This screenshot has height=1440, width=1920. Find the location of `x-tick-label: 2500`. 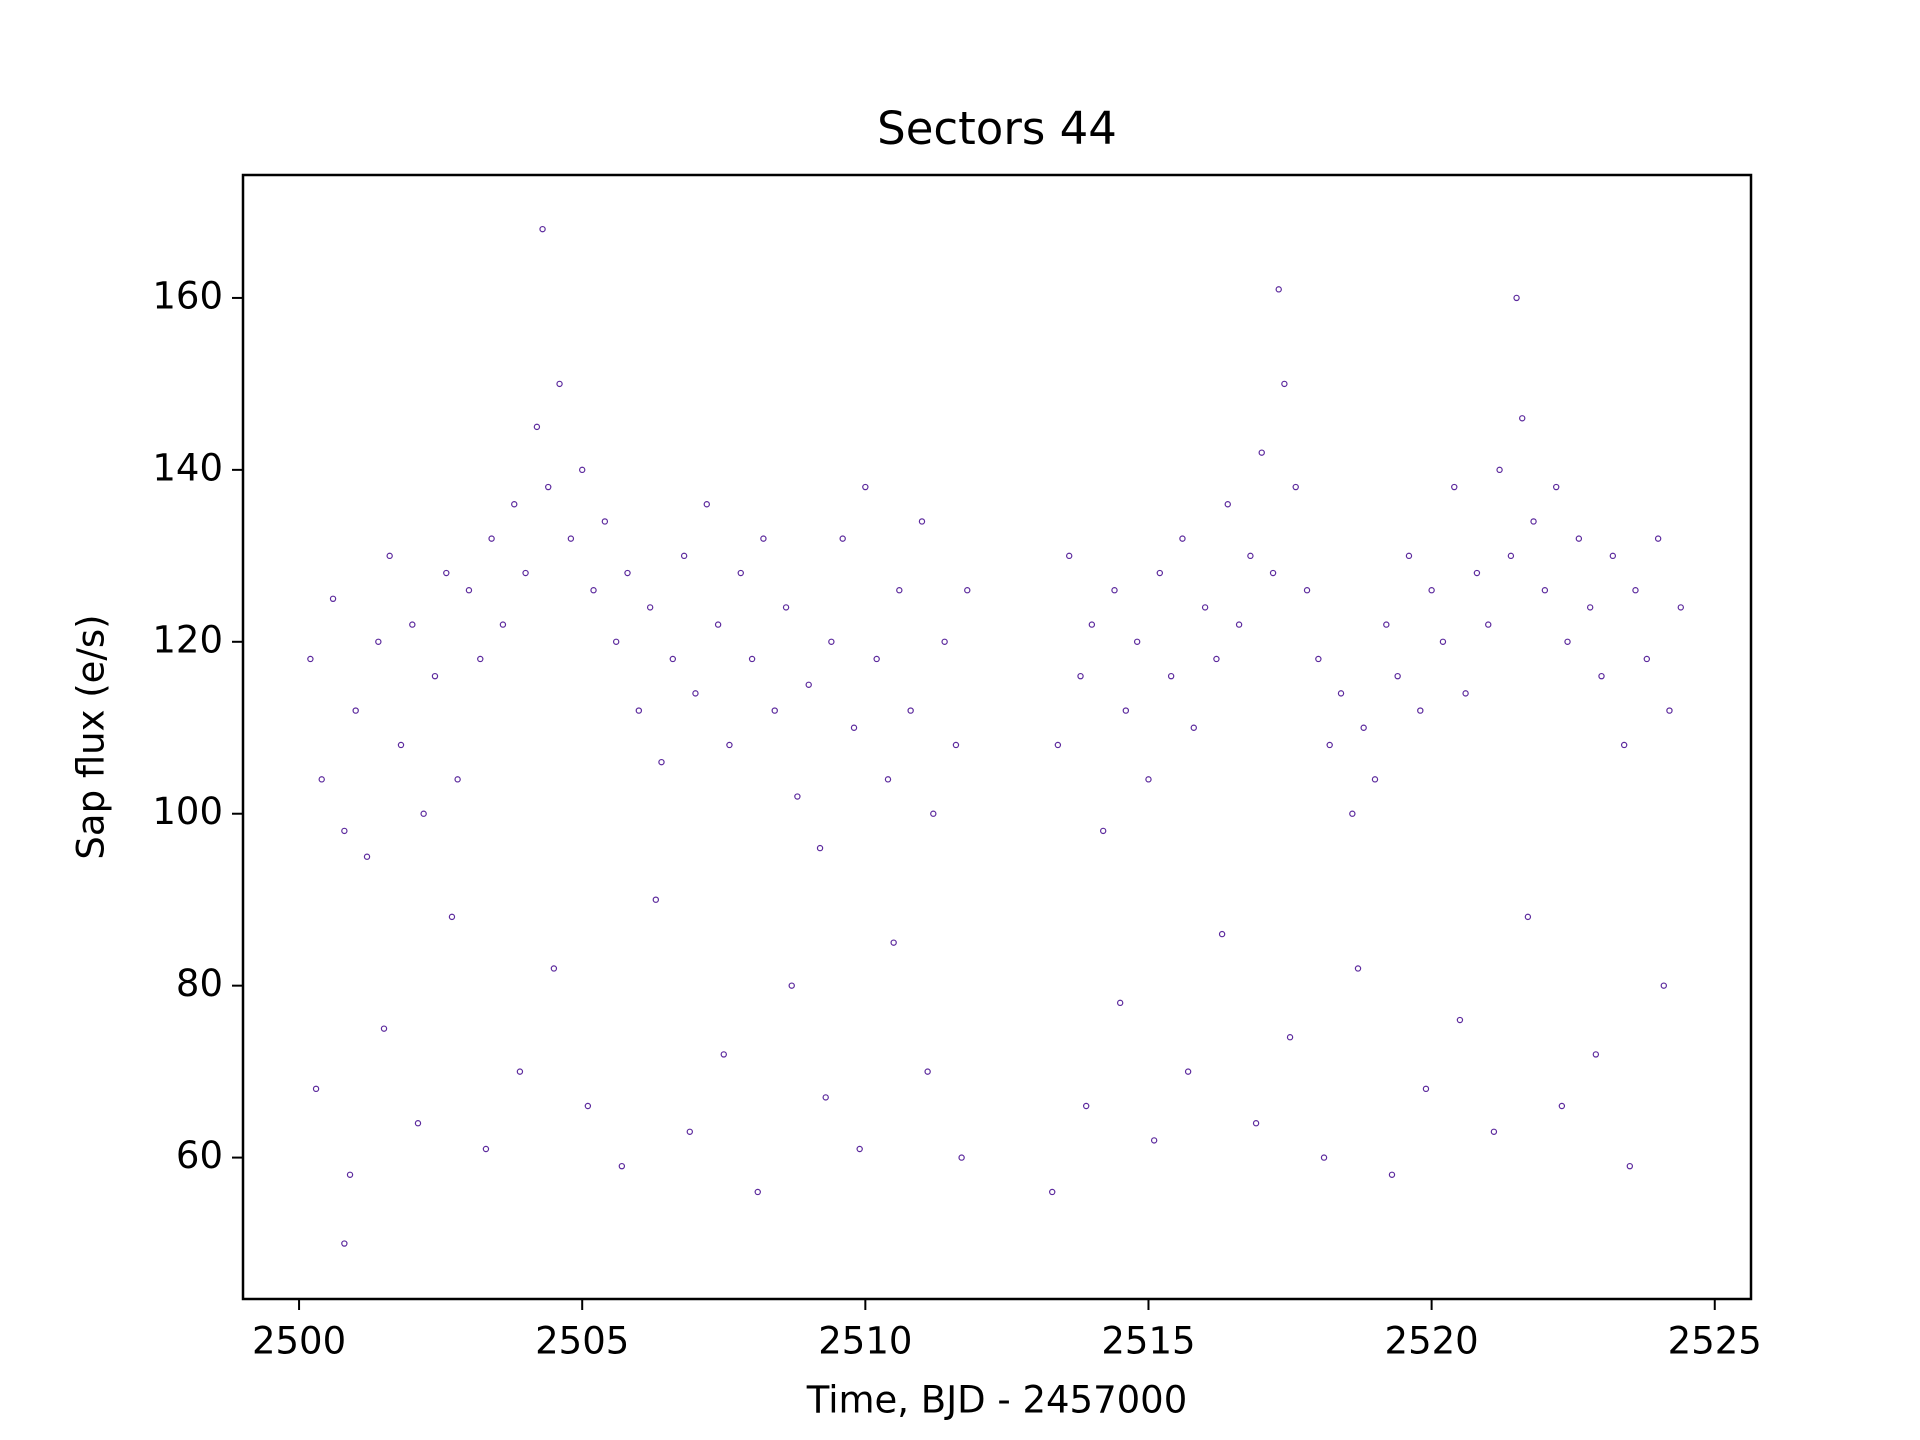

x-tick-label: 2500 is located at coordinates (299, 1341).